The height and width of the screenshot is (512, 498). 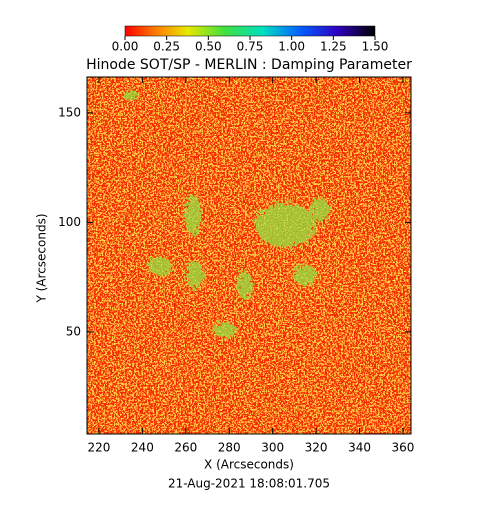 I want to click on colorbar-tick-label: 1.25, so click(x=333, y=47).